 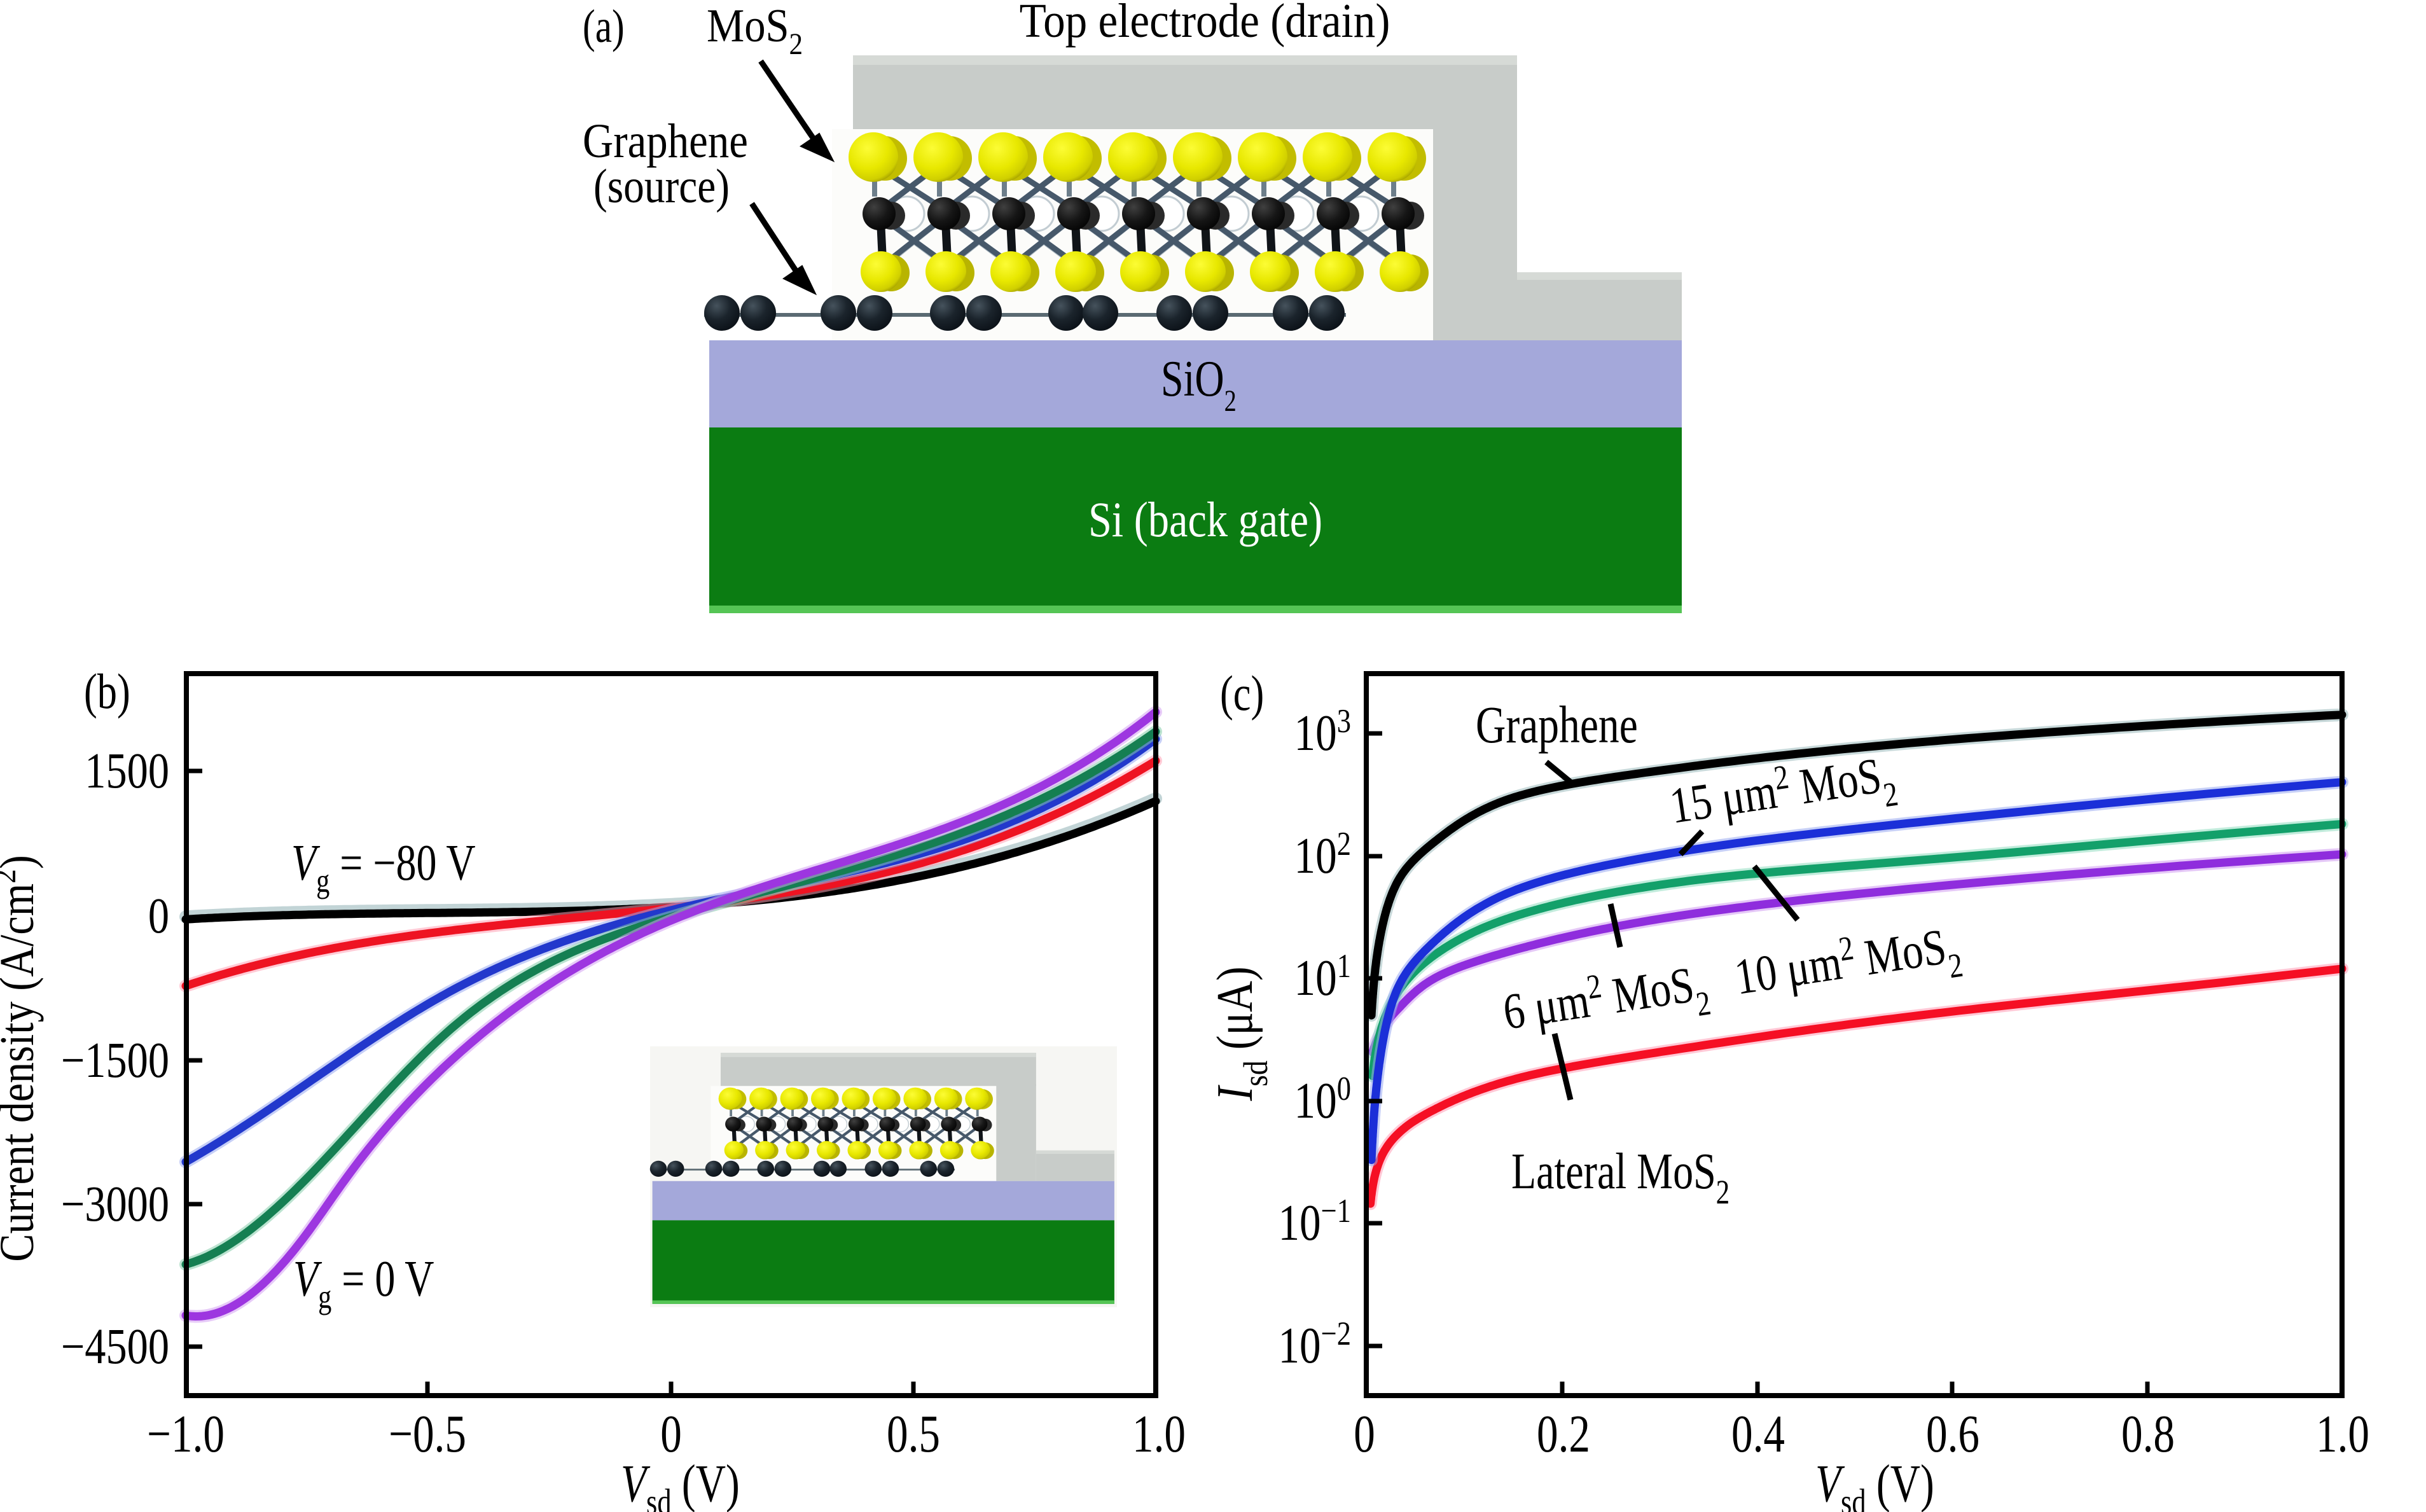 I want to click on svg-text: Current density (A/cm2), so click(x=22, y=1058).